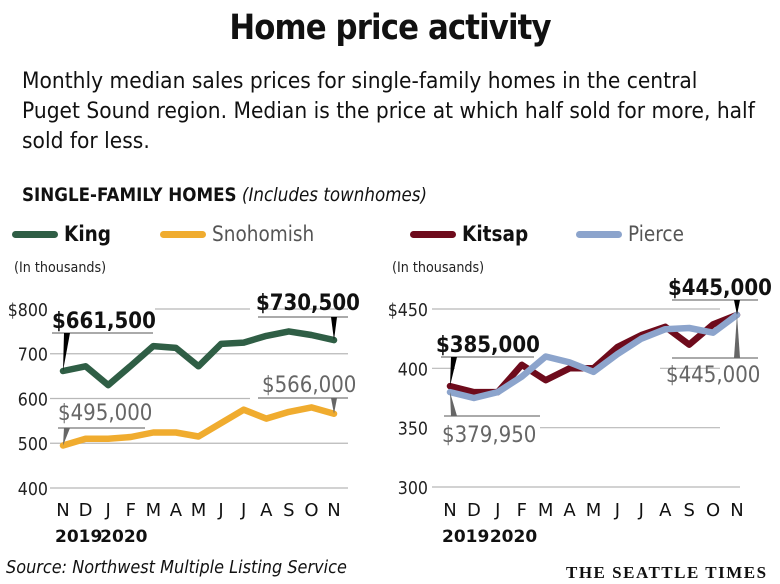 This screenshot has height=584, width=780. I want to click on y-tick-label: $450, so click(408, 309).